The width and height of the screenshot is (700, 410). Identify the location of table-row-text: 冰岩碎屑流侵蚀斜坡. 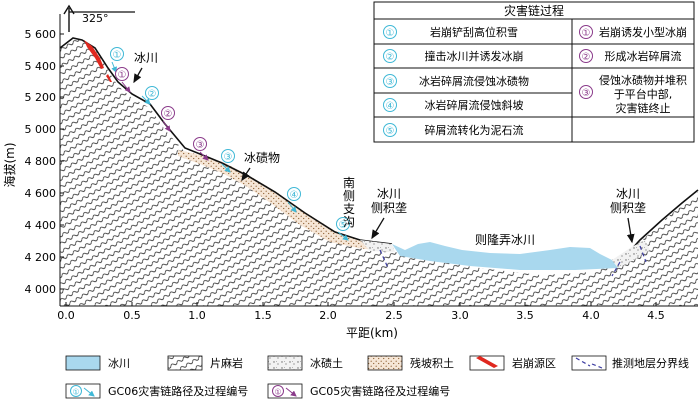
(474, 105).